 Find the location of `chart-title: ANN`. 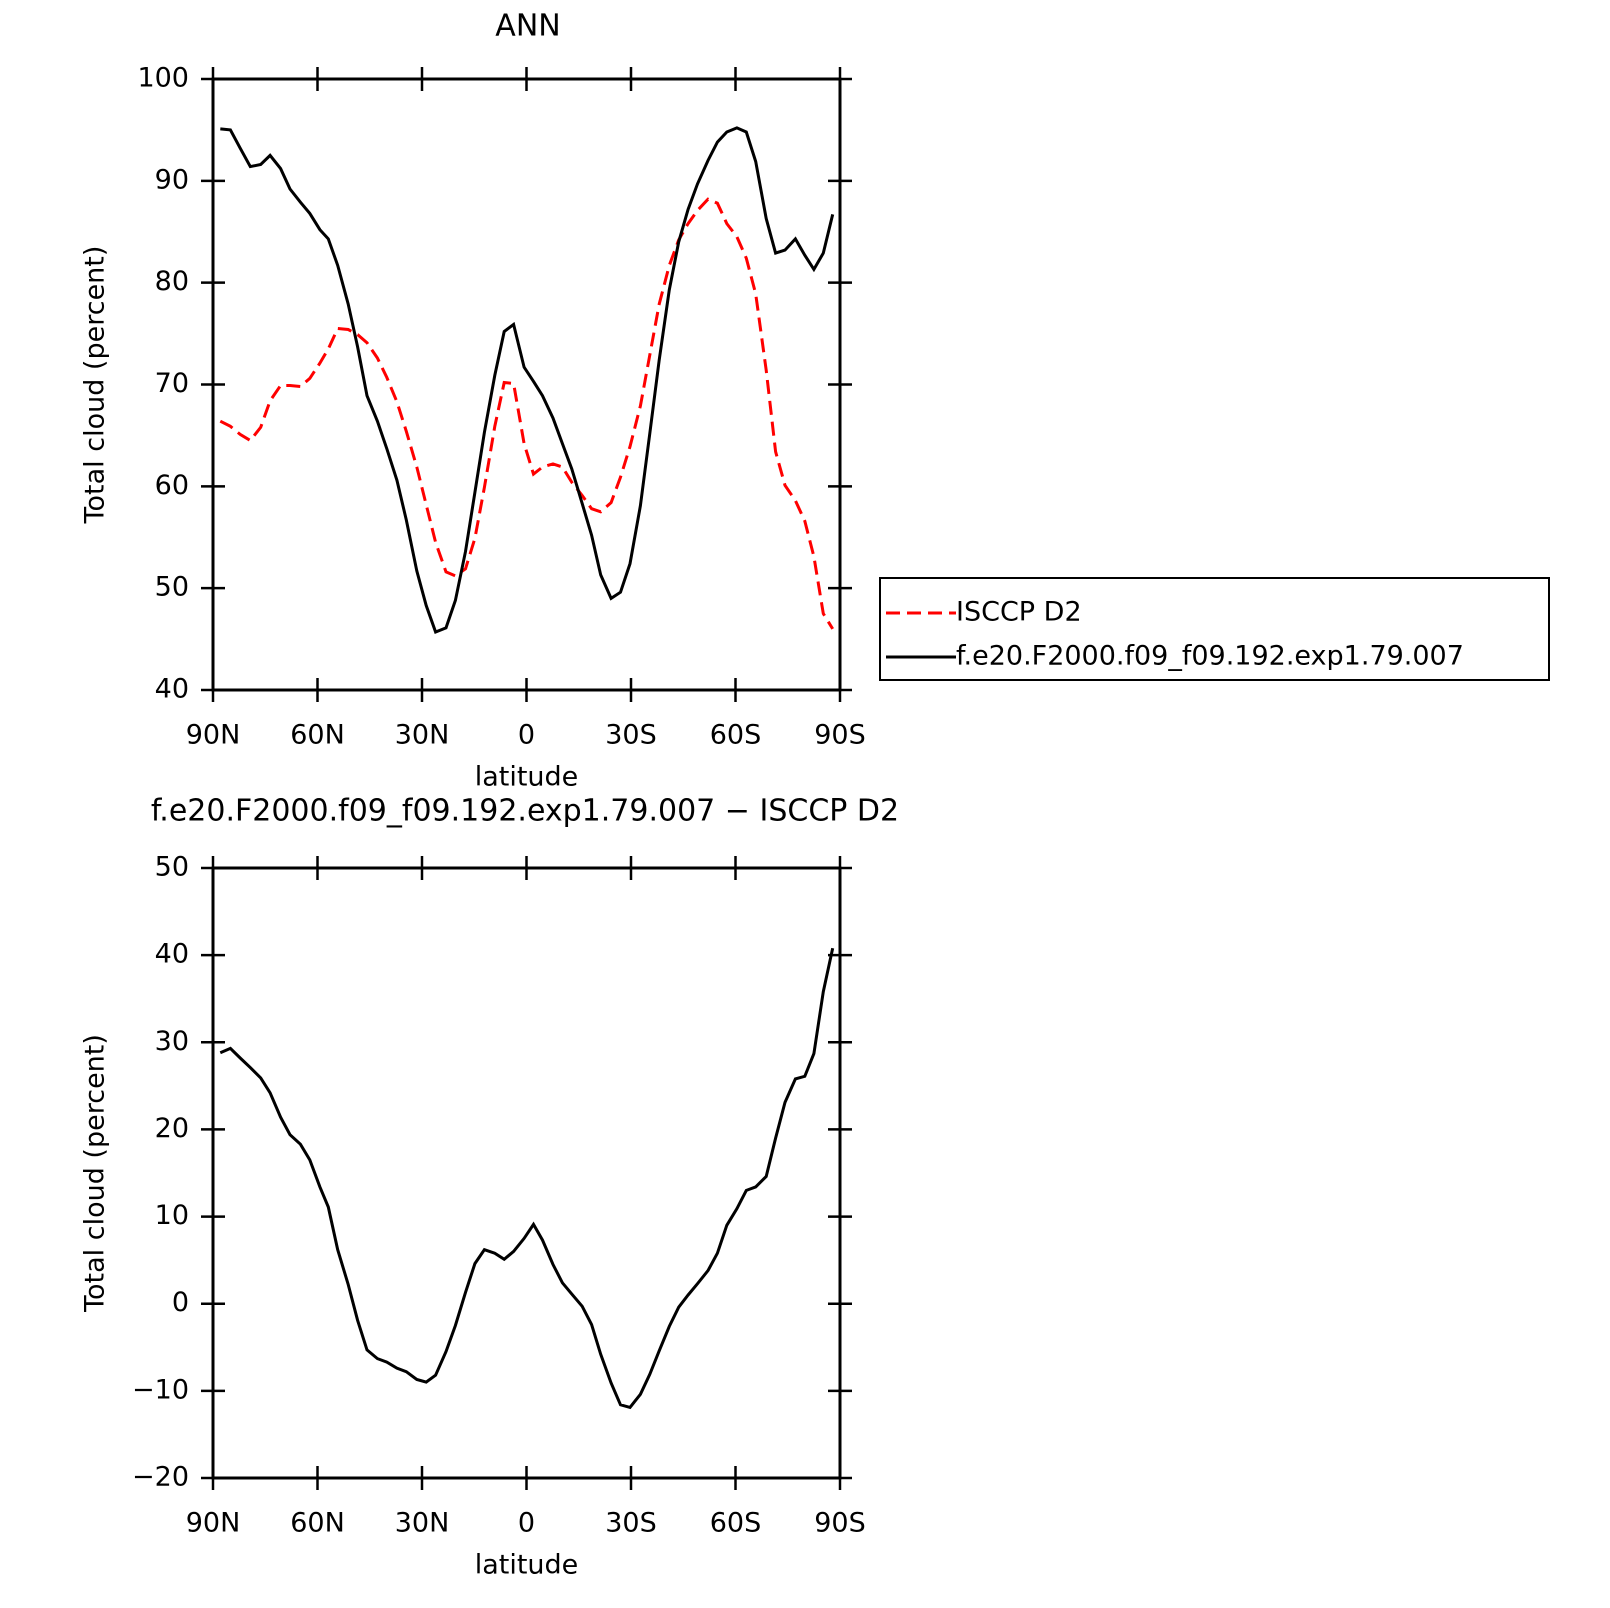

chart-title: ANN is located at coordinates (527, 26).